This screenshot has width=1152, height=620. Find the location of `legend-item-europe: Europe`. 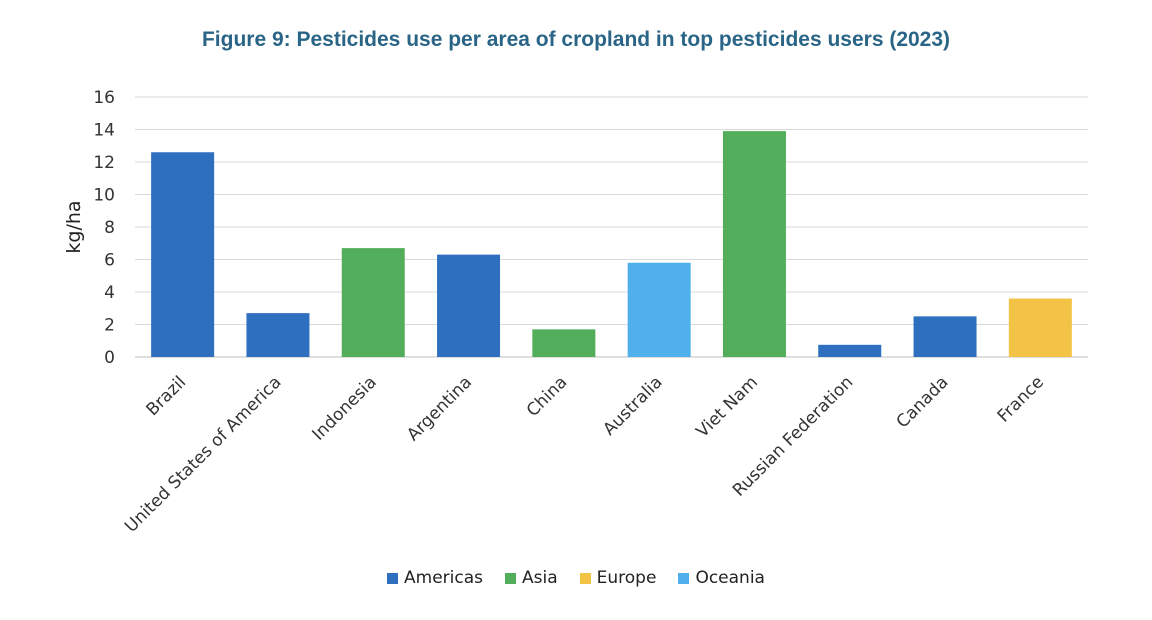

legend-item-europe: Europe is located at coordinates (618, 578).